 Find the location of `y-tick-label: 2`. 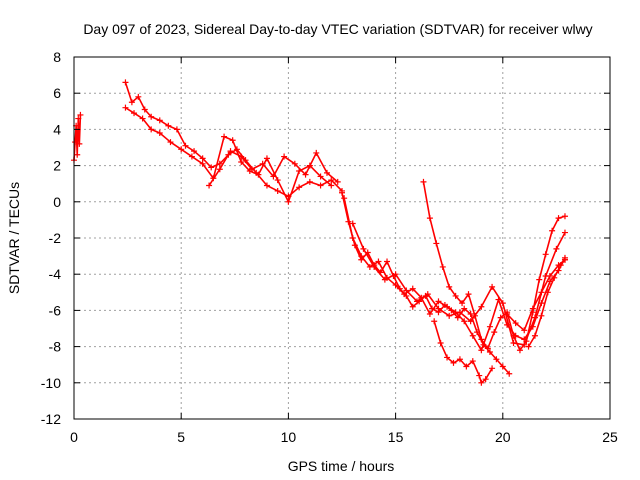

y-tick-label: 2 is located at coordinates (57, 166).